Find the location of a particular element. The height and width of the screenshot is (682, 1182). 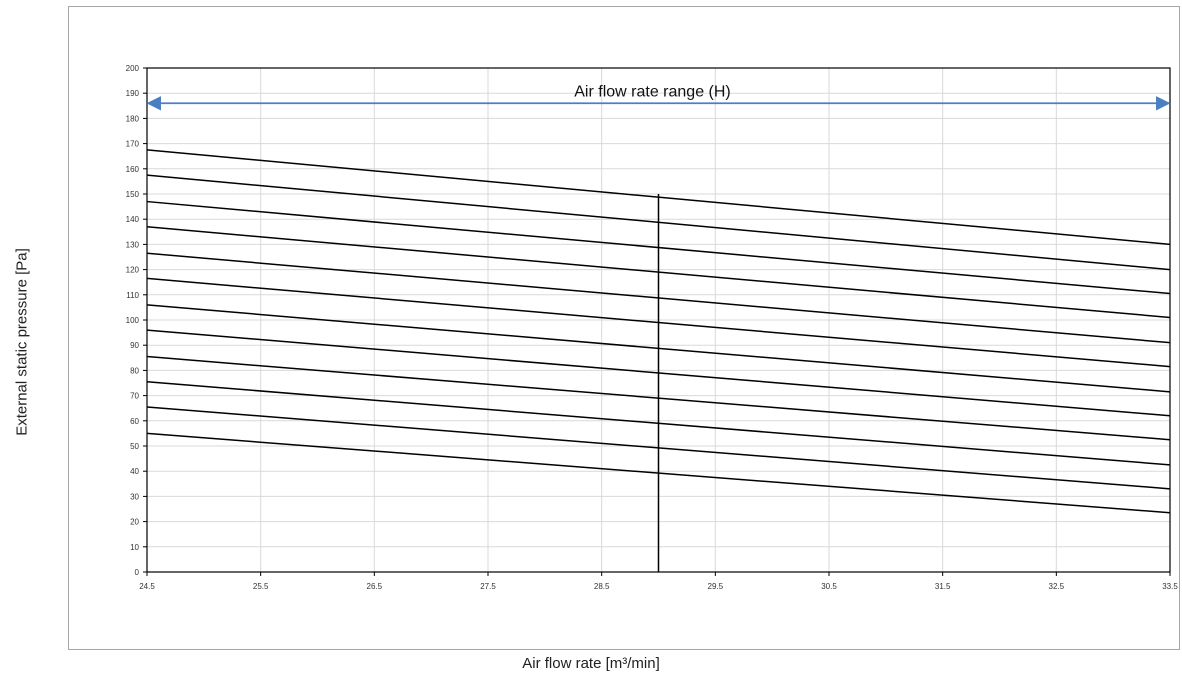

y-tick-label: 40 is located at coordinates (134, 471).